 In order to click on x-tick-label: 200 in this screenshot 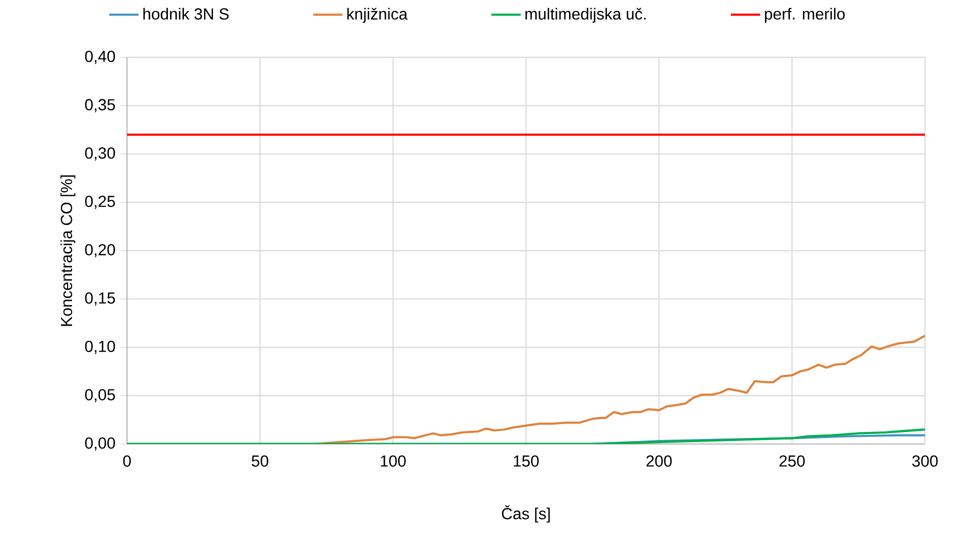, I will do `click(659, 461)`.